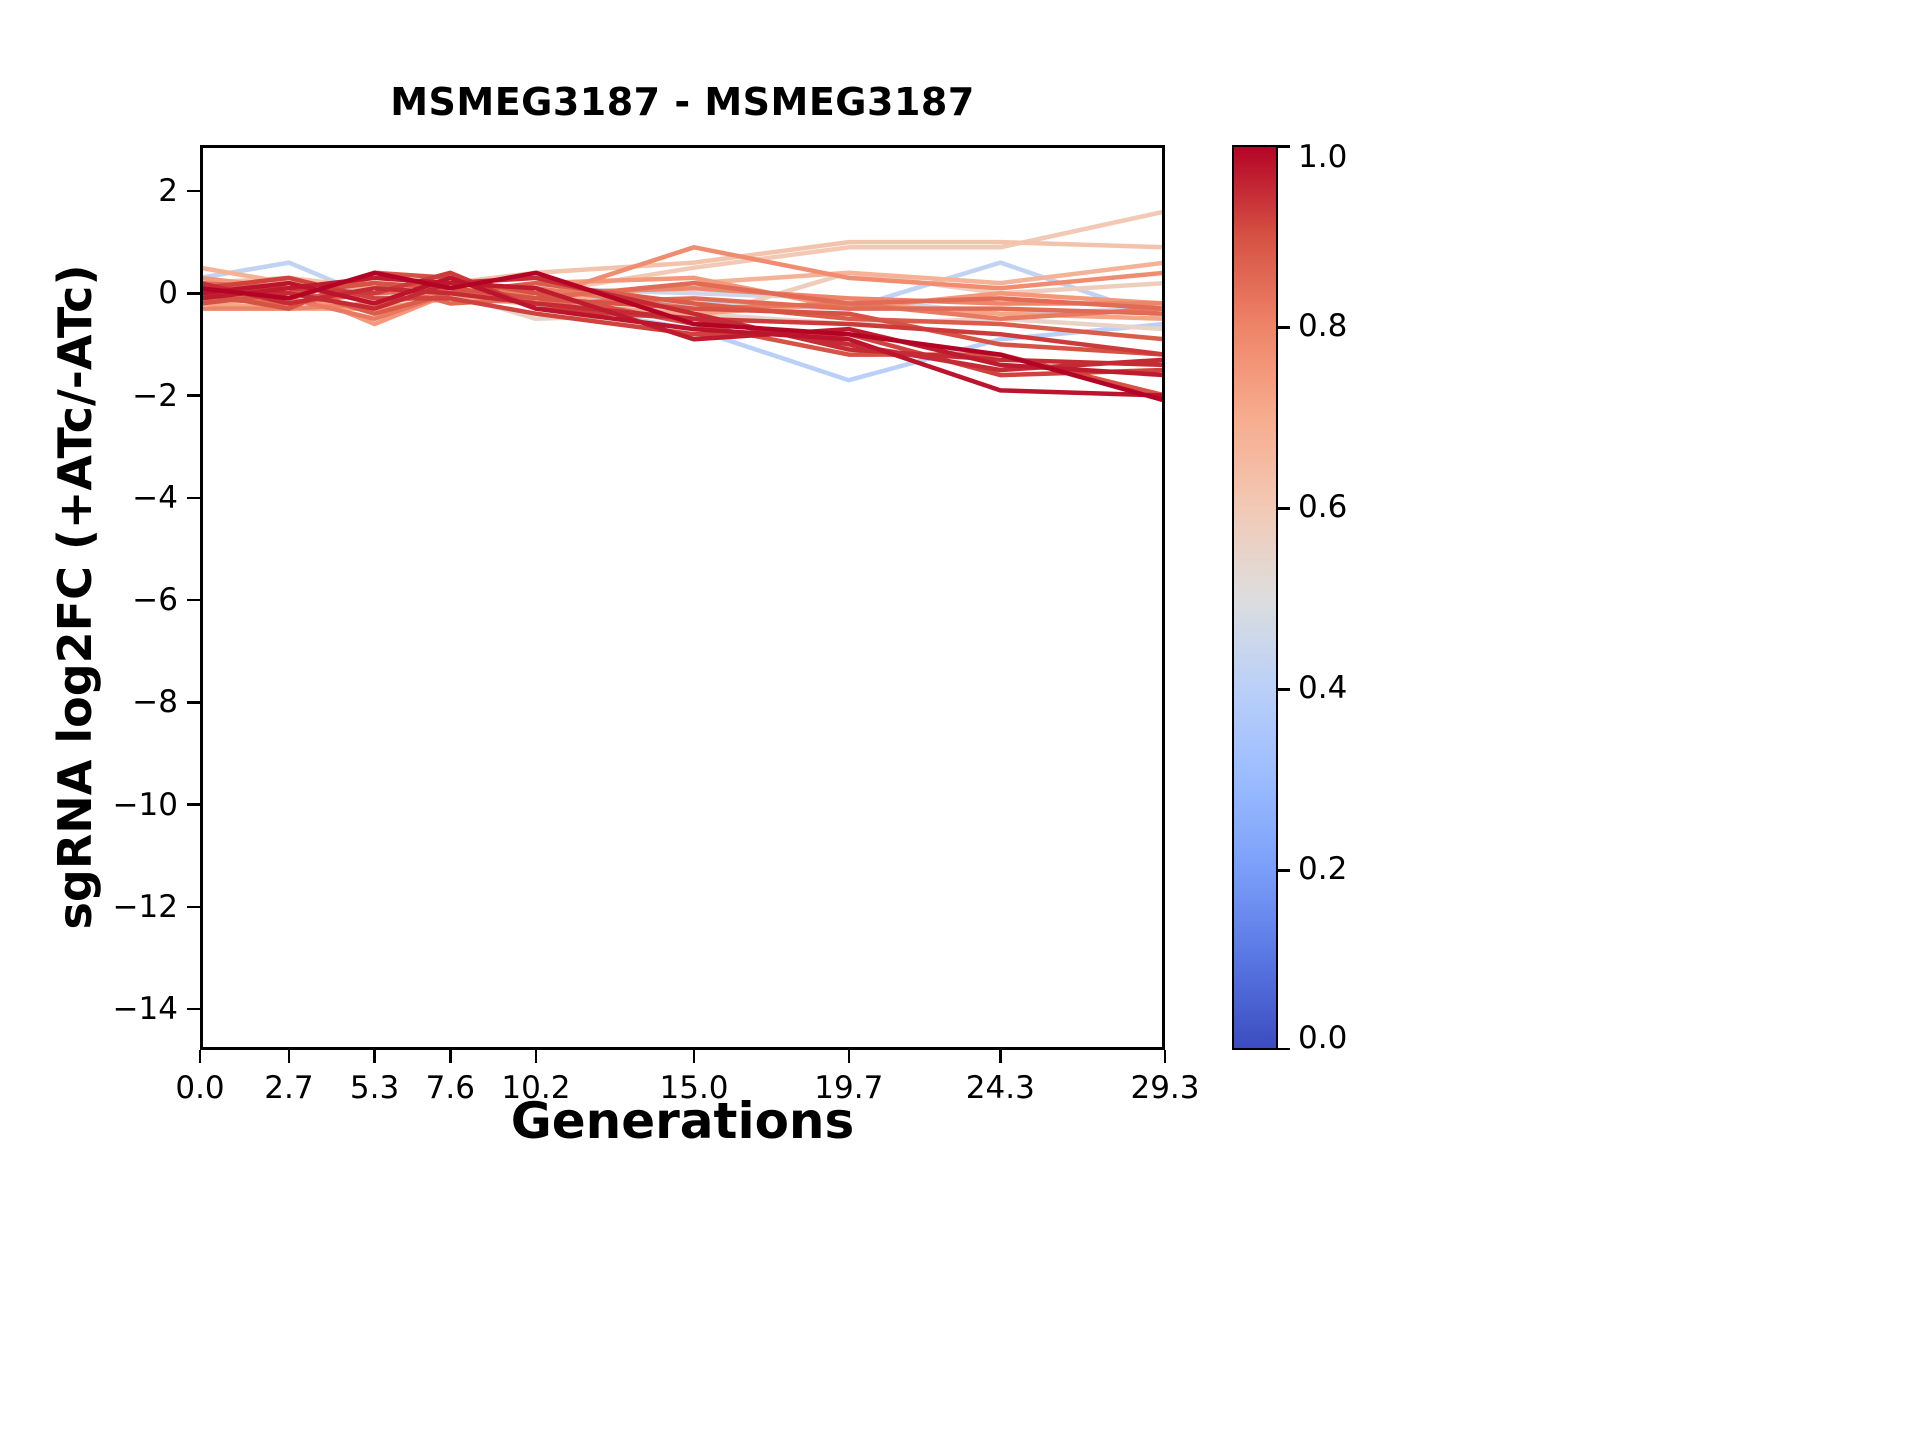  What do you see at coordinates (289, 1088) in the screenshot?
I see `x-tick-label: 2.7` at bounding box center [289, 1088].